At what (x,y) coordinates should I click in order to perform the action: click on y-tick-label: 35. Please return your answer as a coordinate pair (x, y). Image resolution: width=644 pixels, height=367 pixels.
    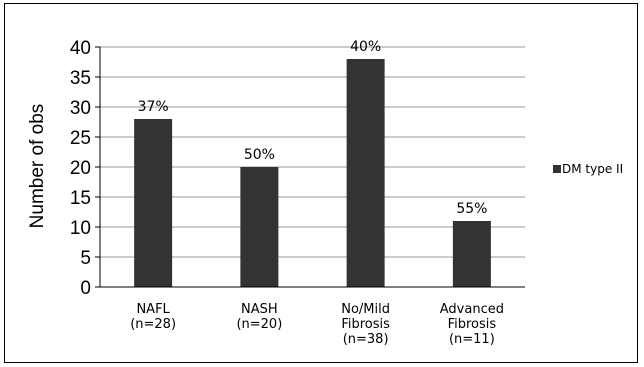
    Looking at the image, I should click on (80, 78).